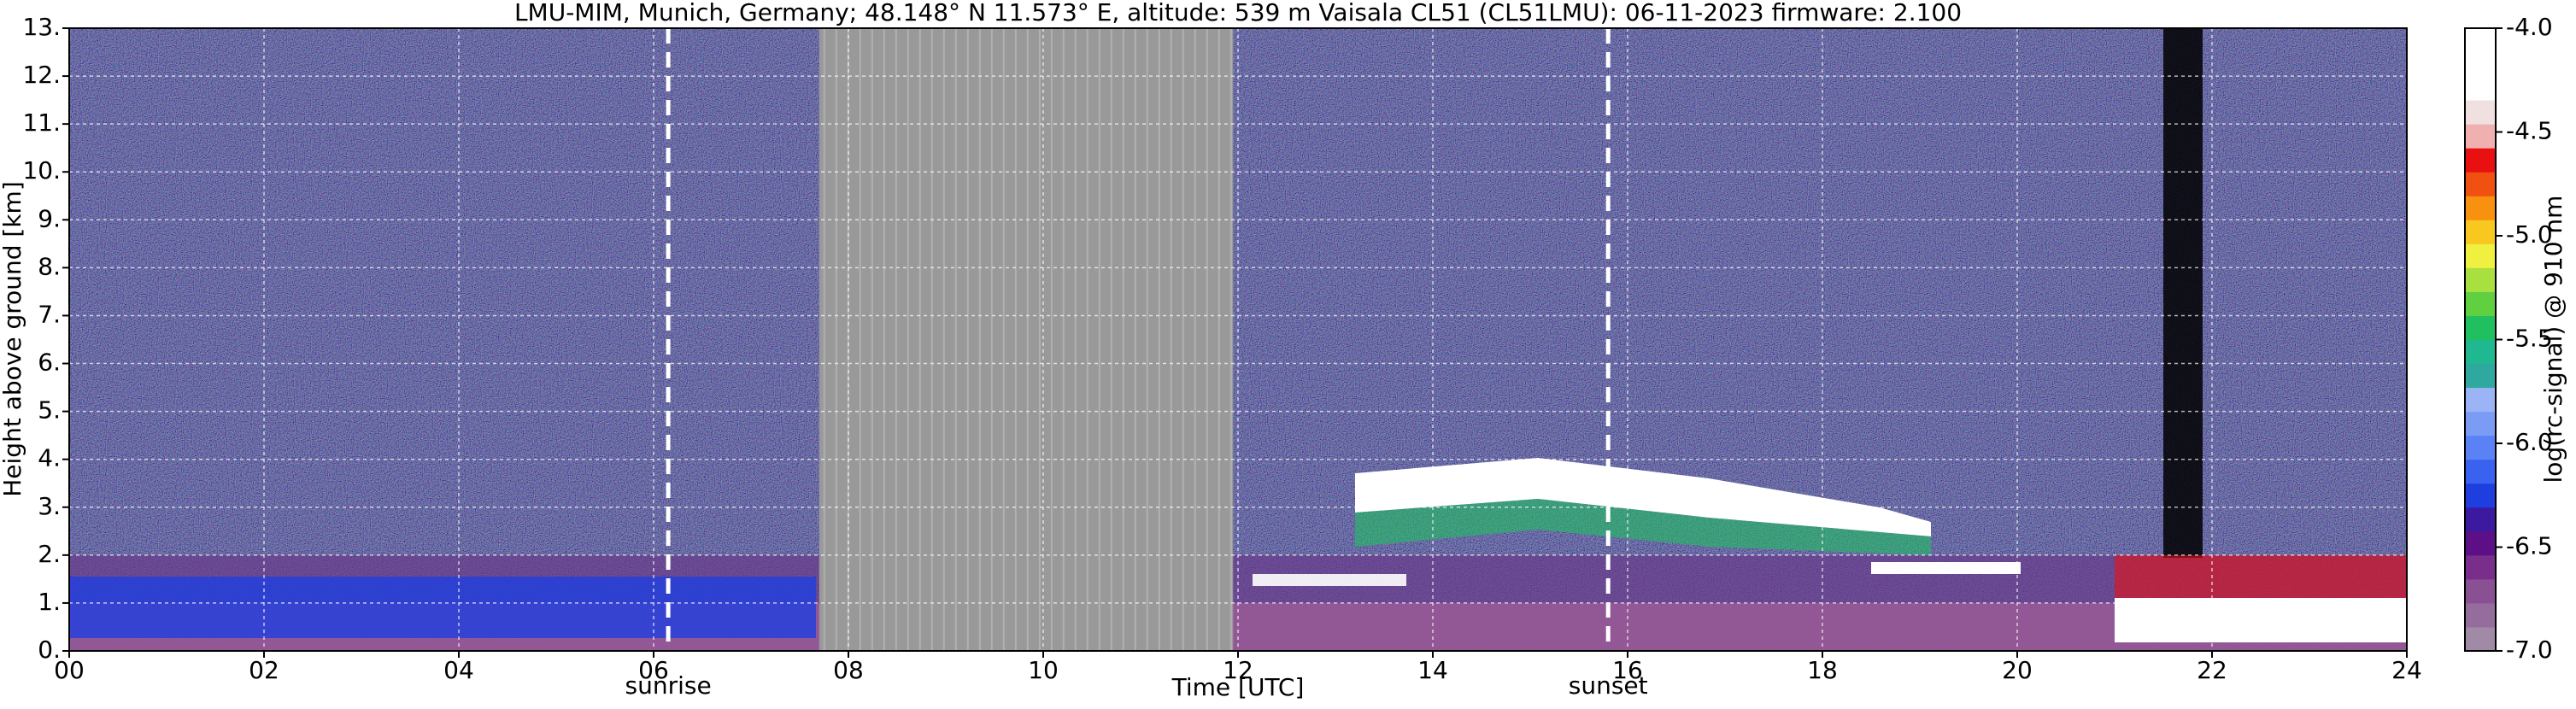 The height and width of the screenshot is (709, 2576). What do you see at coordinates (49, 506) in the screenshot?
I see `y-tick-label: 3.` at bounding box center [49, 506].